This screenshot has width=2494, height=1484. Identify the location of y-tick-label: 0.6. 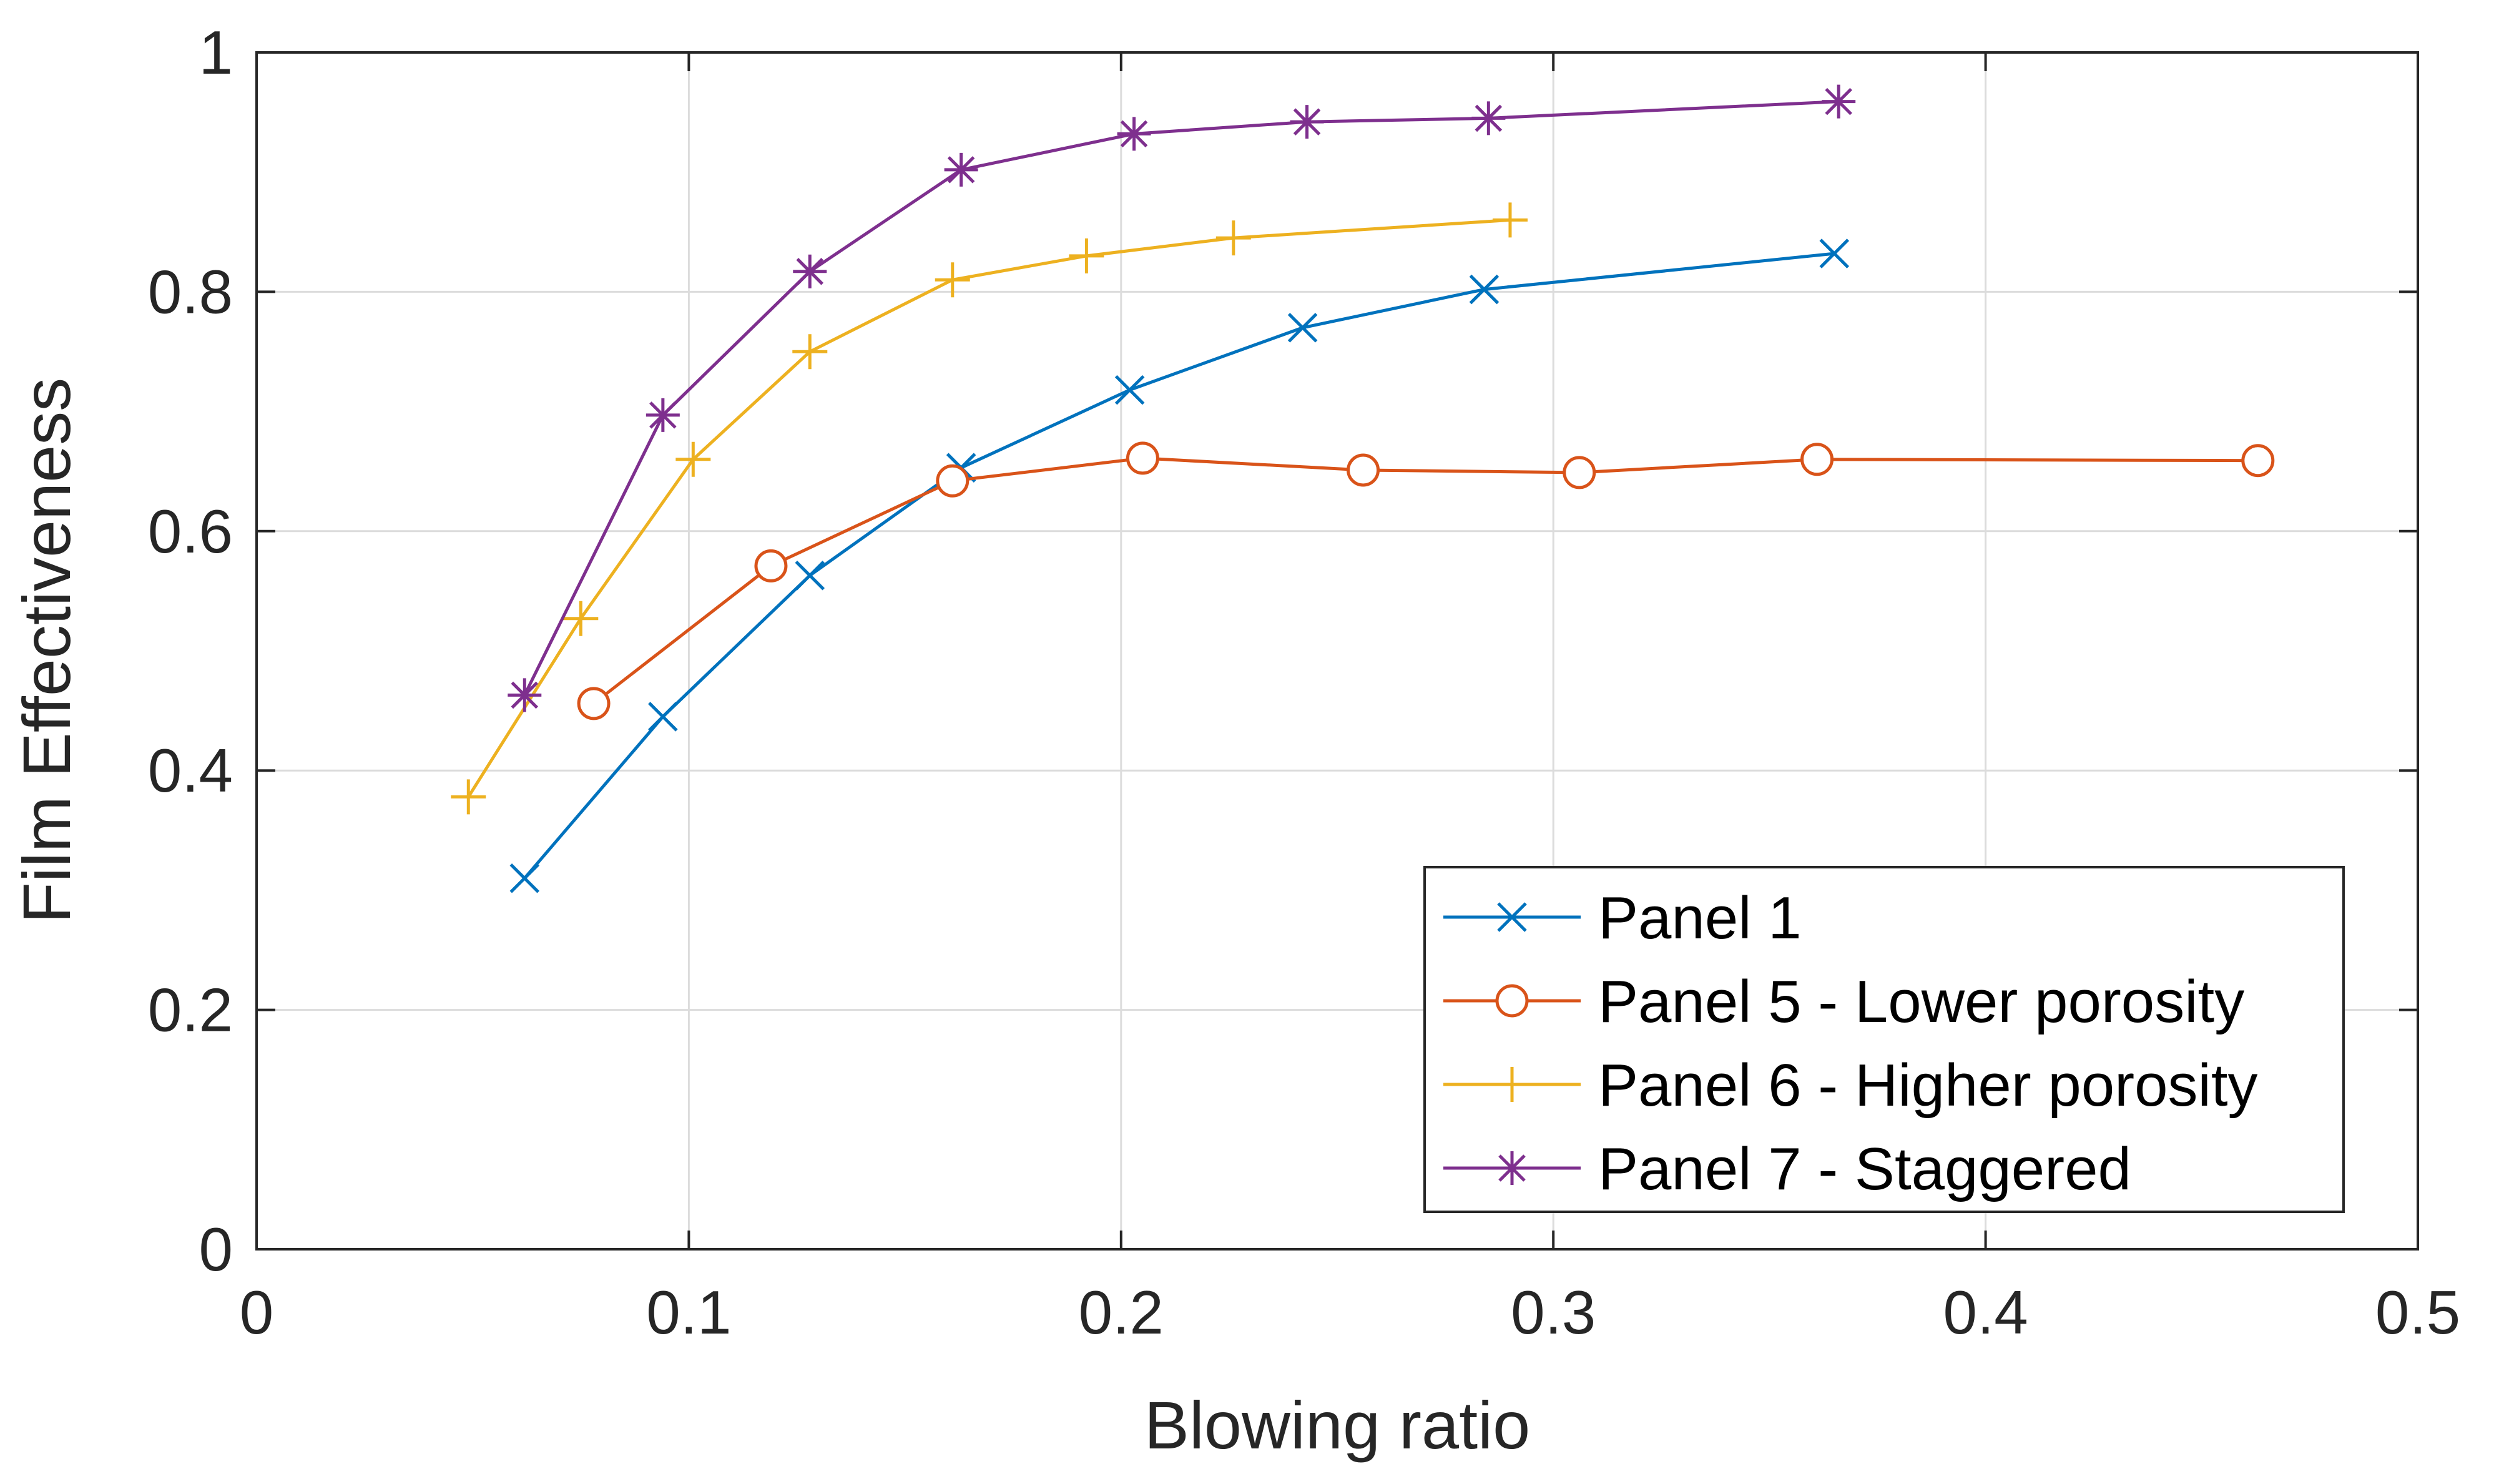
(190, 531).